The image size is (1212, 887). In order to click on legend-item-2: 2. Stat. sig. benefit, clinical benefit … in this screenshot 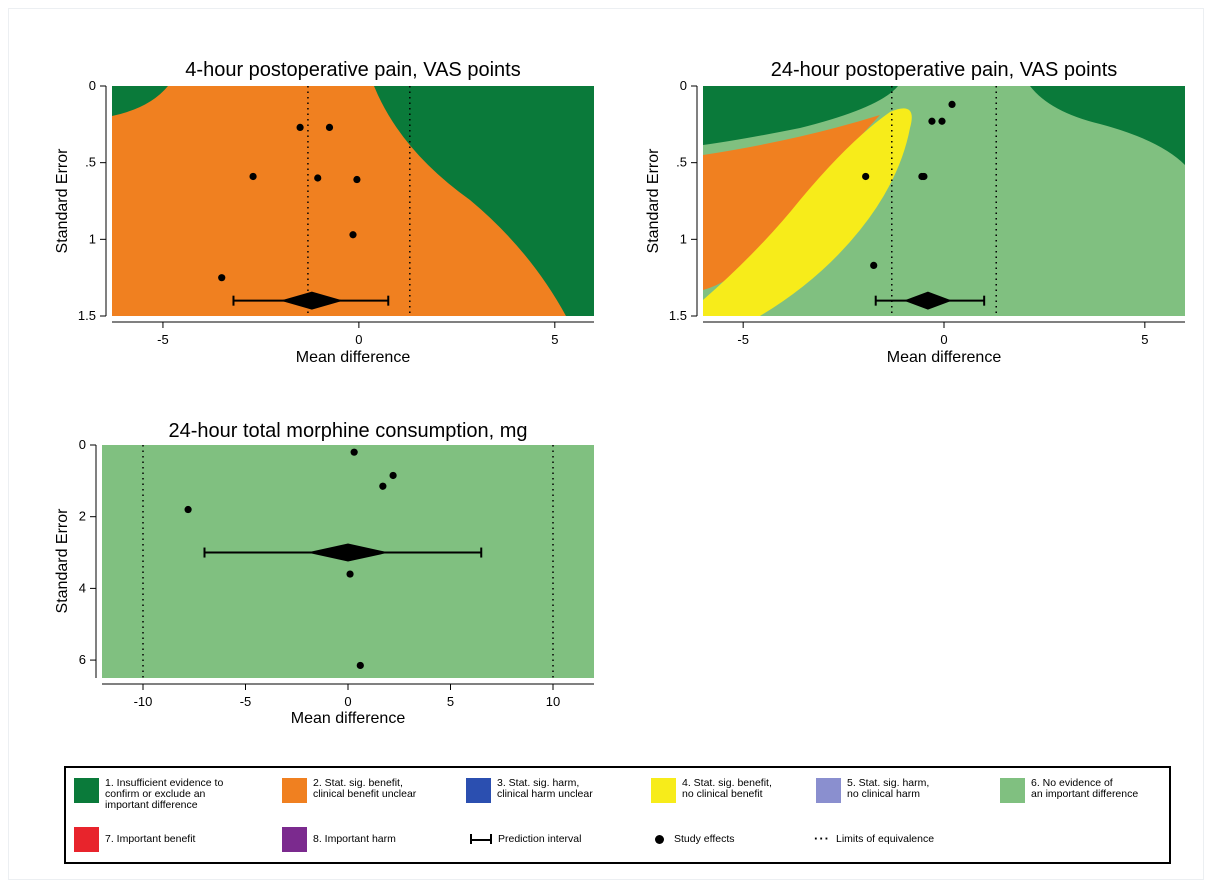, I will do `click(349, 790)`.